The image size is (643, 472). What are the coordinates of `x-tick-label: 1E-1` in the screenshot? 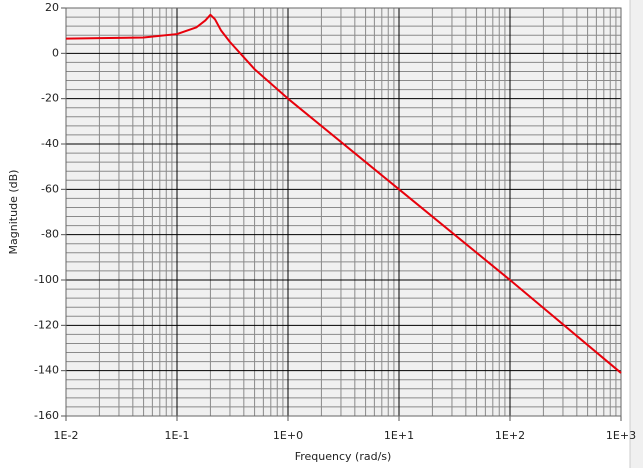 It's located at (177, 435).